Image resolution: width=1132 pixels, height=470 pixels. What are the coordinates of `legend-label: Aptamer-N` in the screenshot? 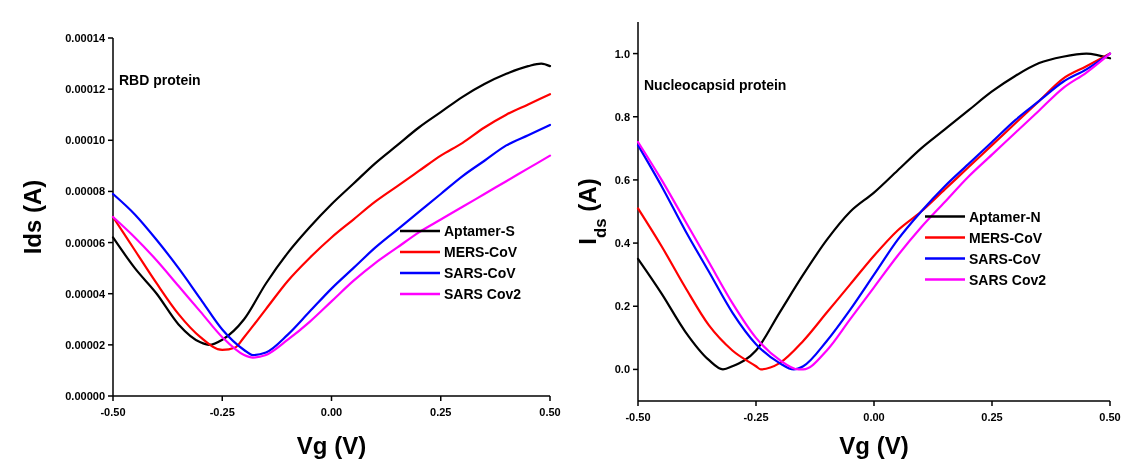 It's located at (1005, 216).